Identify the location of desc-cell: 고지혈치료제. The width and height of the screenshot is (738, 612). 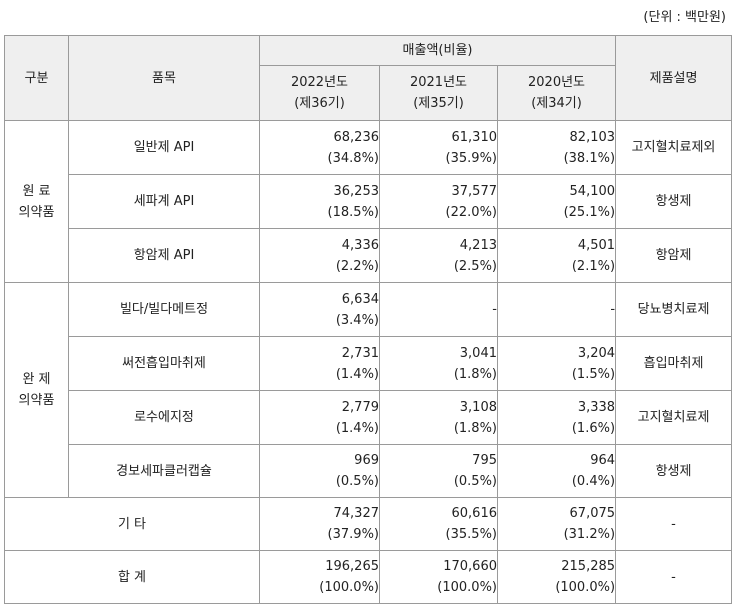
(674, 417).